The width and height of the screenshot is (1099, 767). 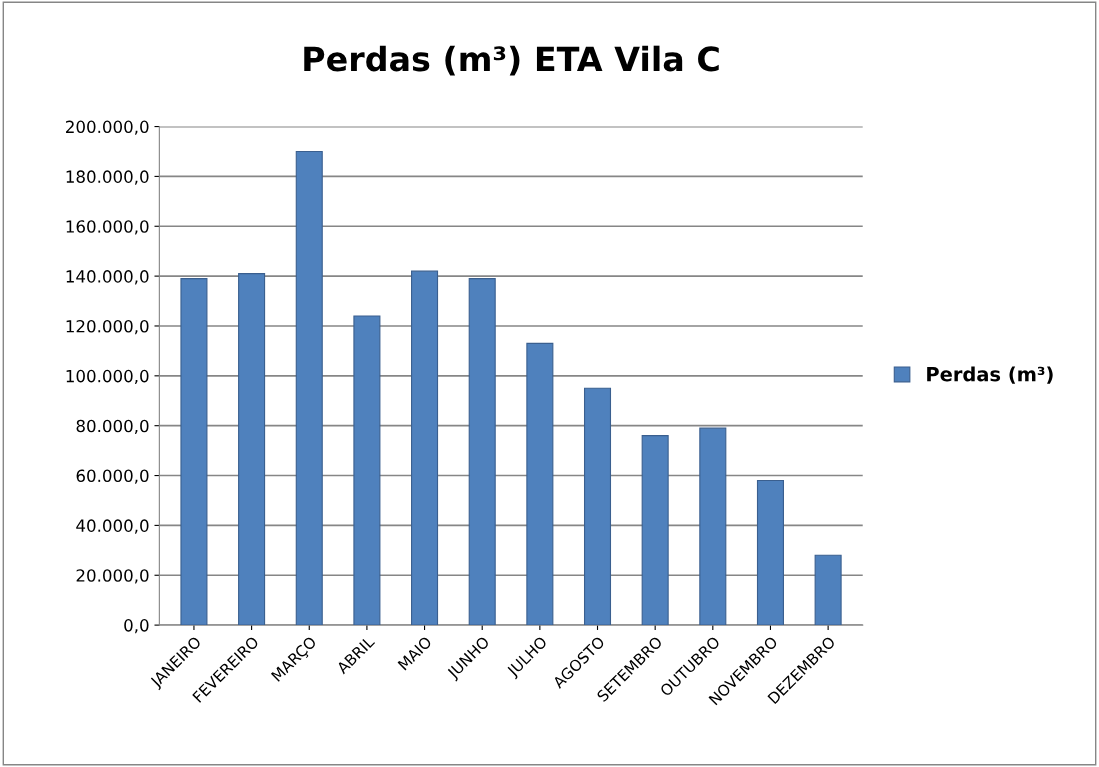 I want to click on y-tick-label: 160.000,0, so click(x=107, y=227).